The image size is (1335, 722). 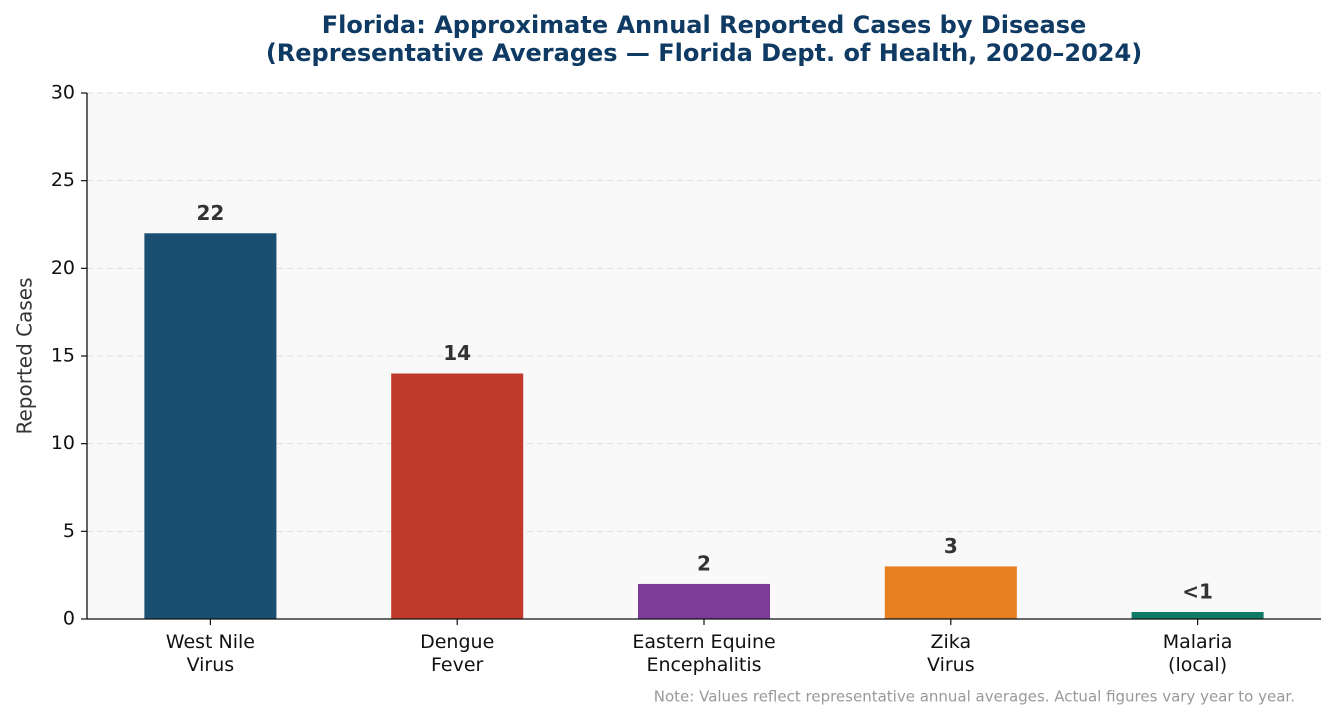 I want to click on y-tick-label: 5, so click(x=69, y=531).